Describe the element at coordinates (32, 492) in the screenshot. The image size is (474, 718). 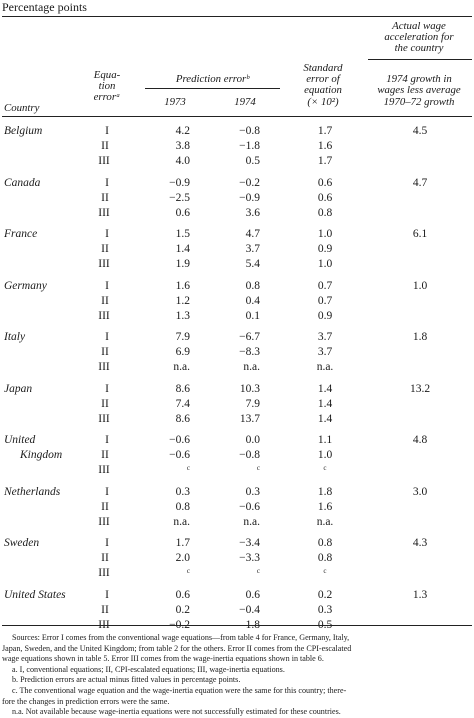
I see `country-name: Netherlands` at that location.